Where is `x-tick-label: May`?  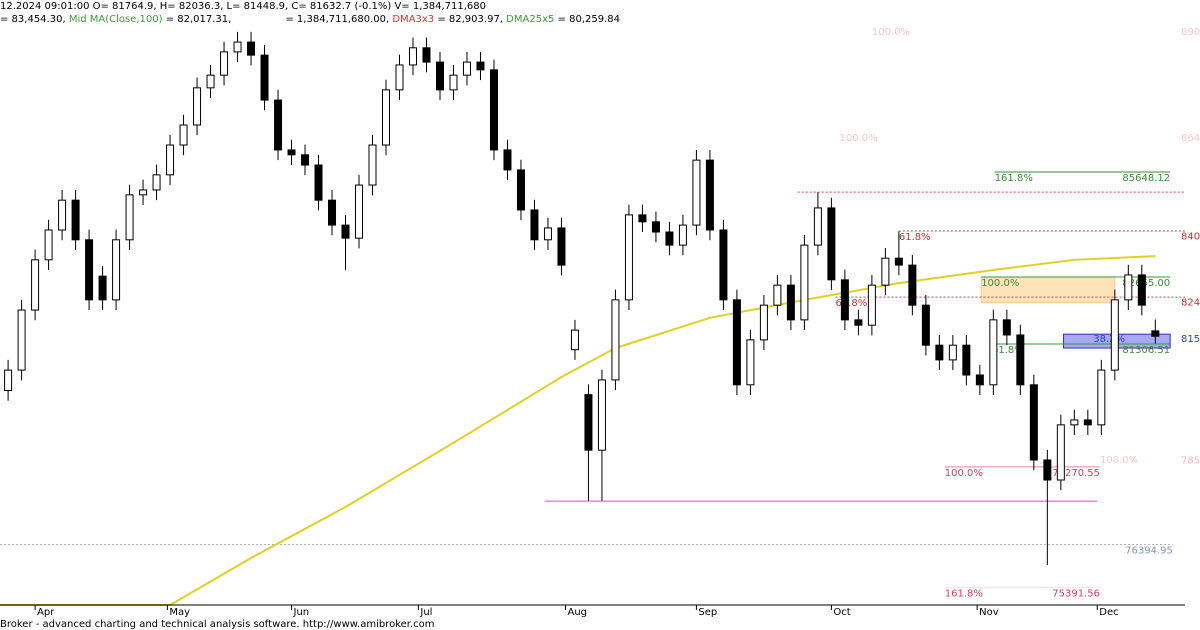
x-tick-label: May is located at coordinates (179, 612).